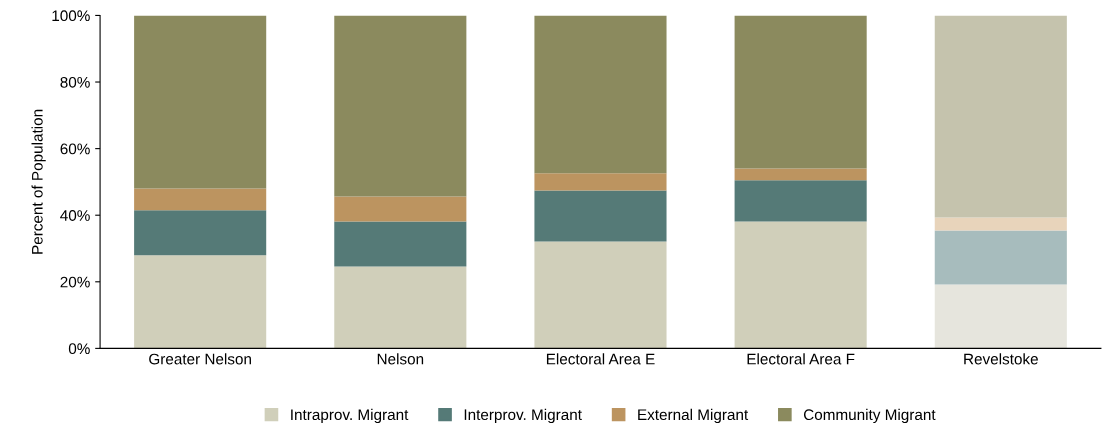 Image resolution: width=1112 pixels, height=441 pixels. I want to click on y-tick-label: 60%, so click(75, 149).